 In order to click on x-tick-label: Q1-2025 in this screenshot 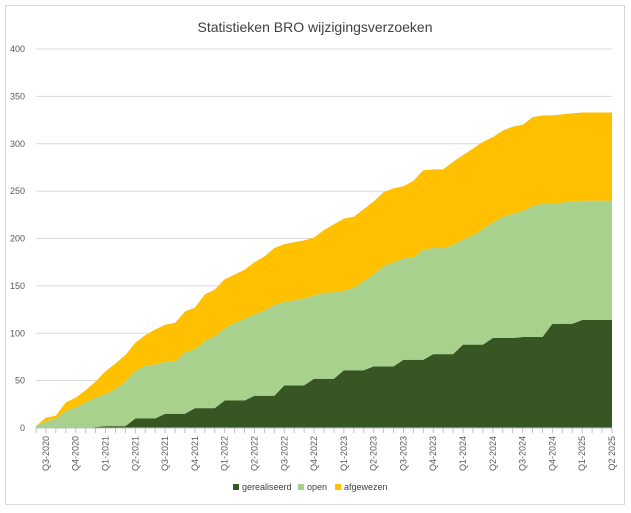, I will do `click(582, 453)`.